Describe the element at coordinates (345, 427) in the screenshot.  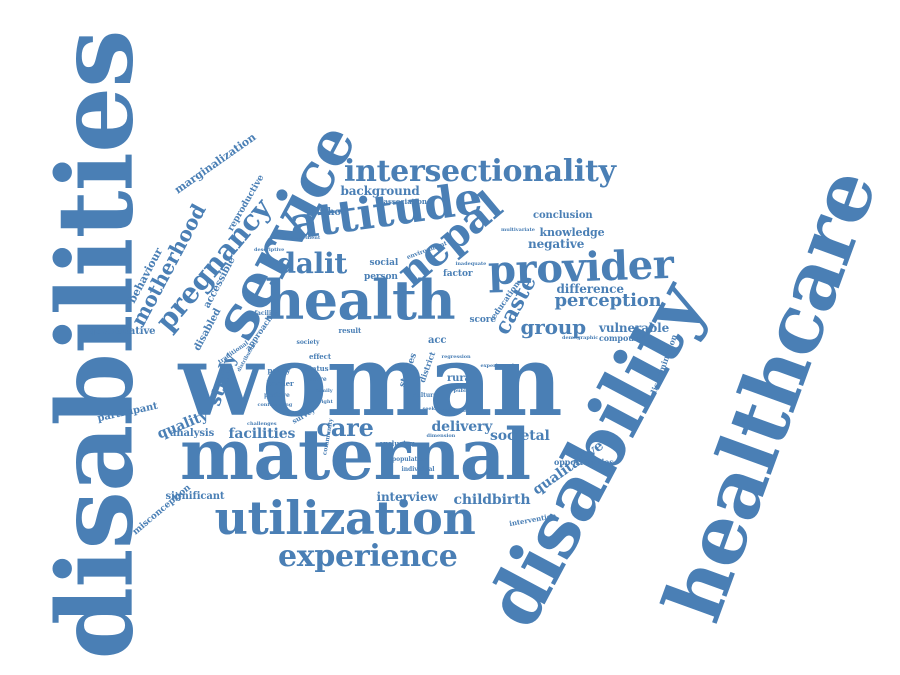
I see `word-care: care` at that location.